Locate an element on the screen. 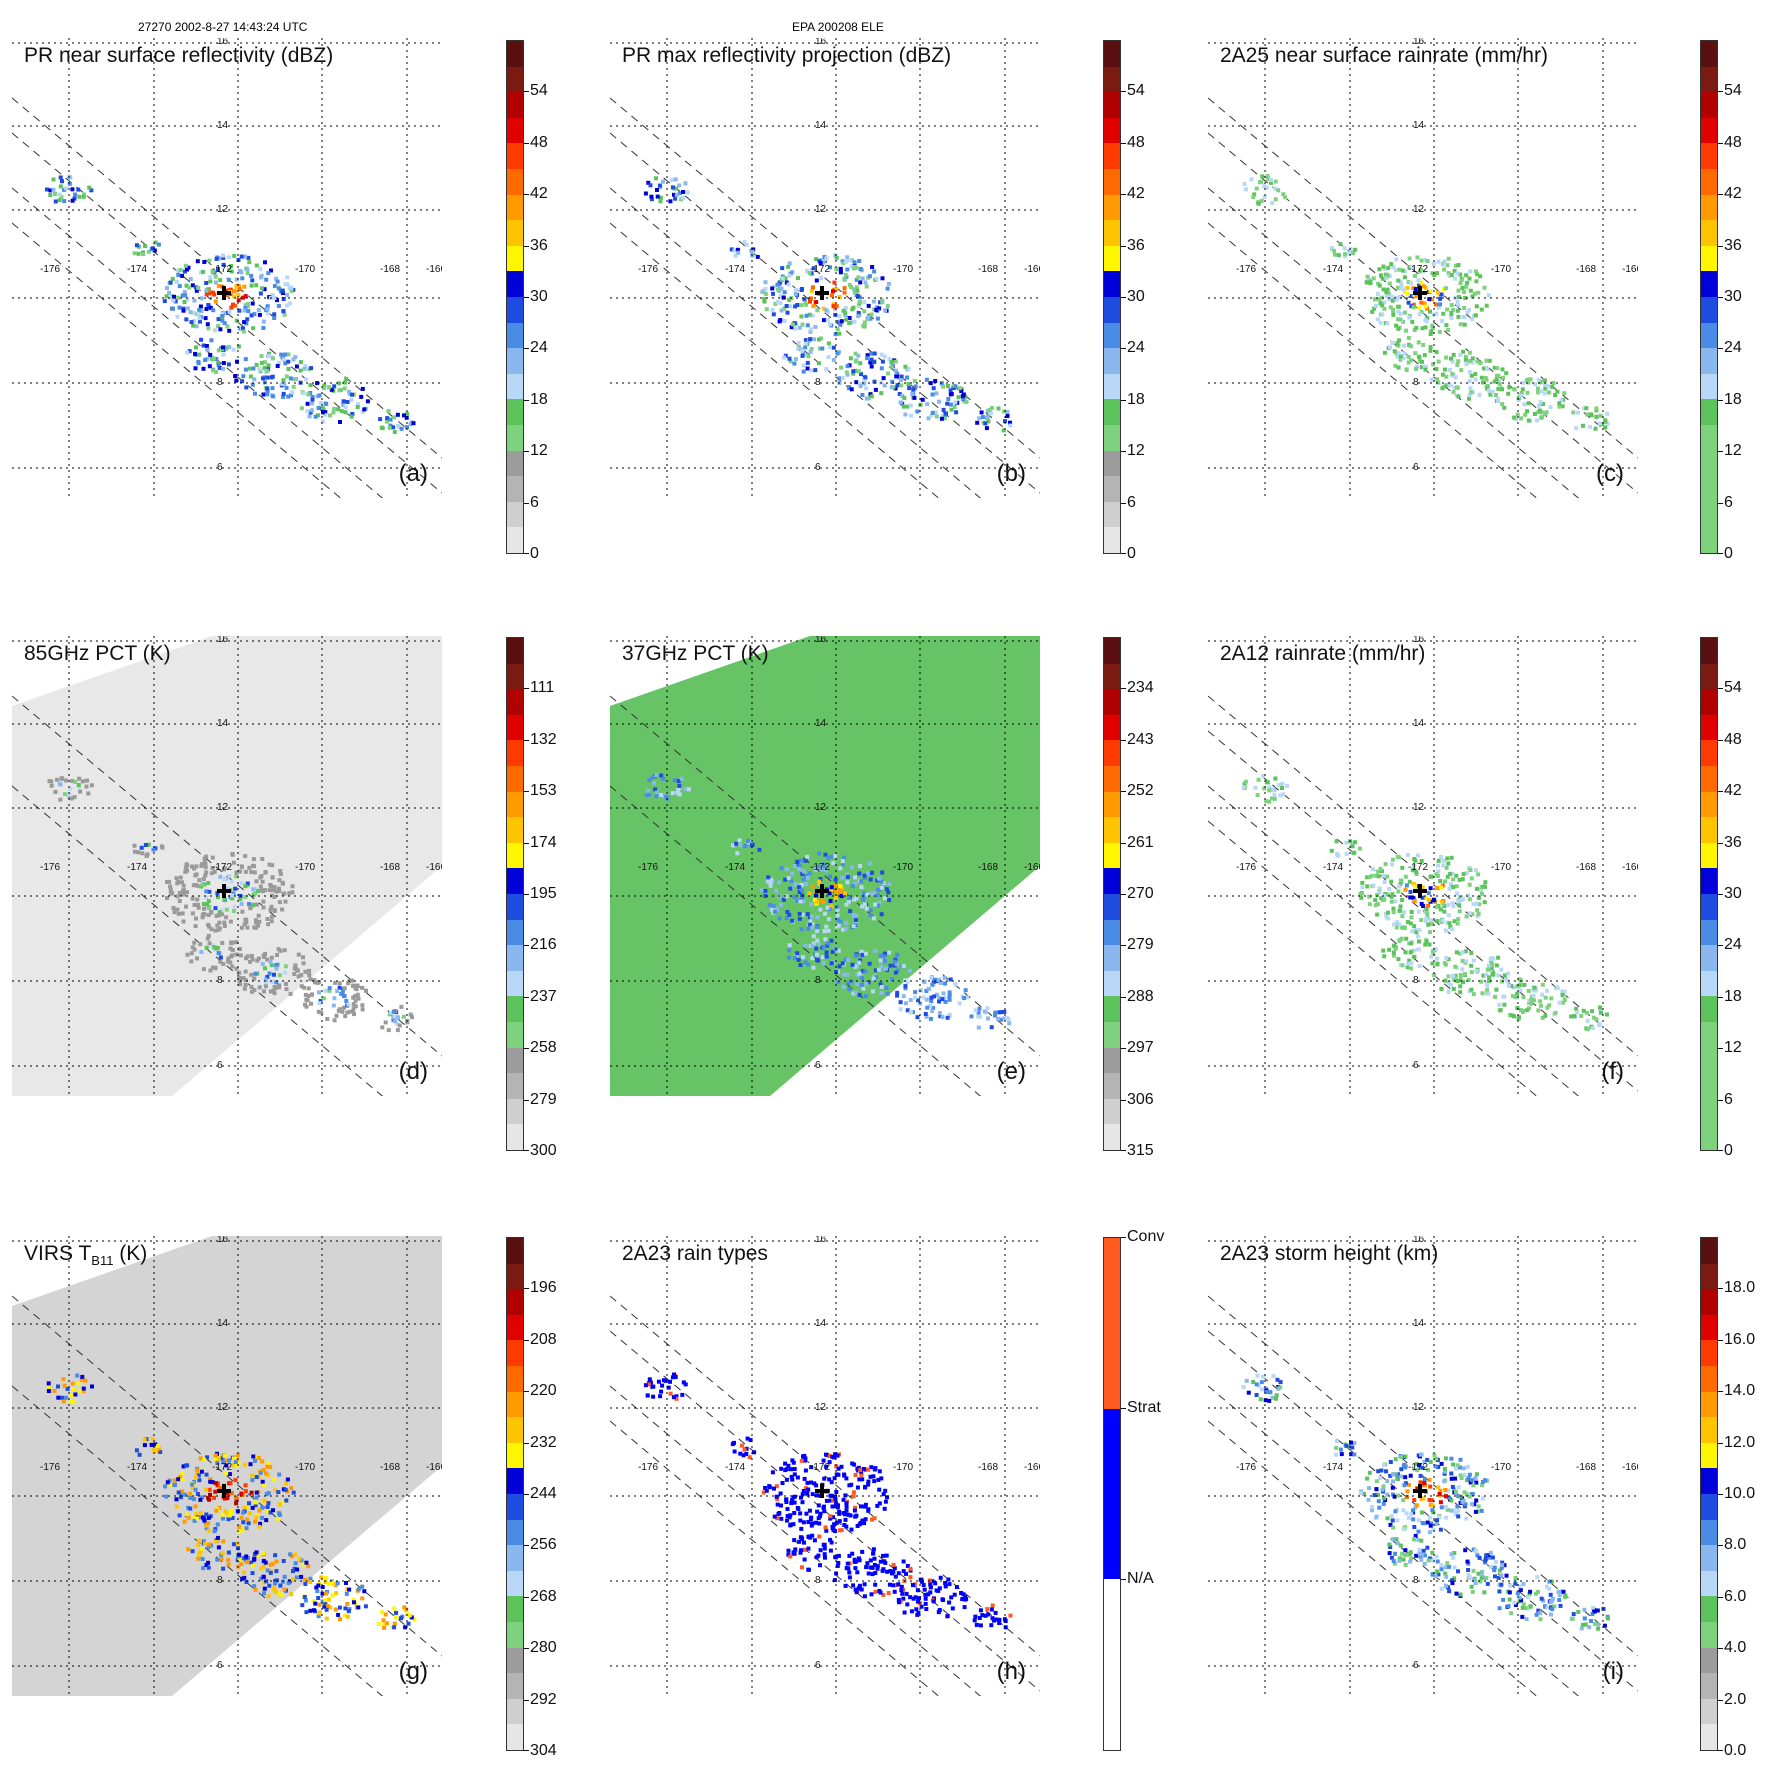  panel-title-text: PR near surface reflectivity (dBZ) is located at coordinates (179, 55).